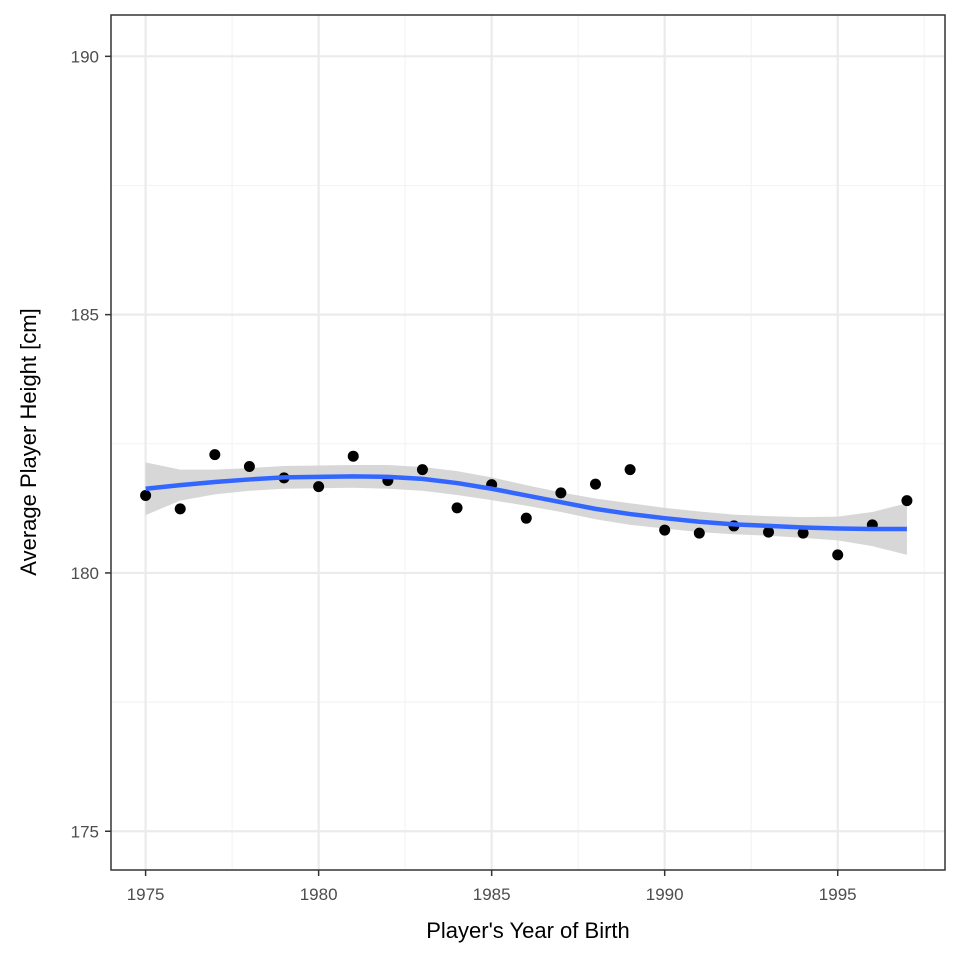  Describe the element at coordinates (85, 831) in the screenshot. I see `y-tick-label: 175` at that location.